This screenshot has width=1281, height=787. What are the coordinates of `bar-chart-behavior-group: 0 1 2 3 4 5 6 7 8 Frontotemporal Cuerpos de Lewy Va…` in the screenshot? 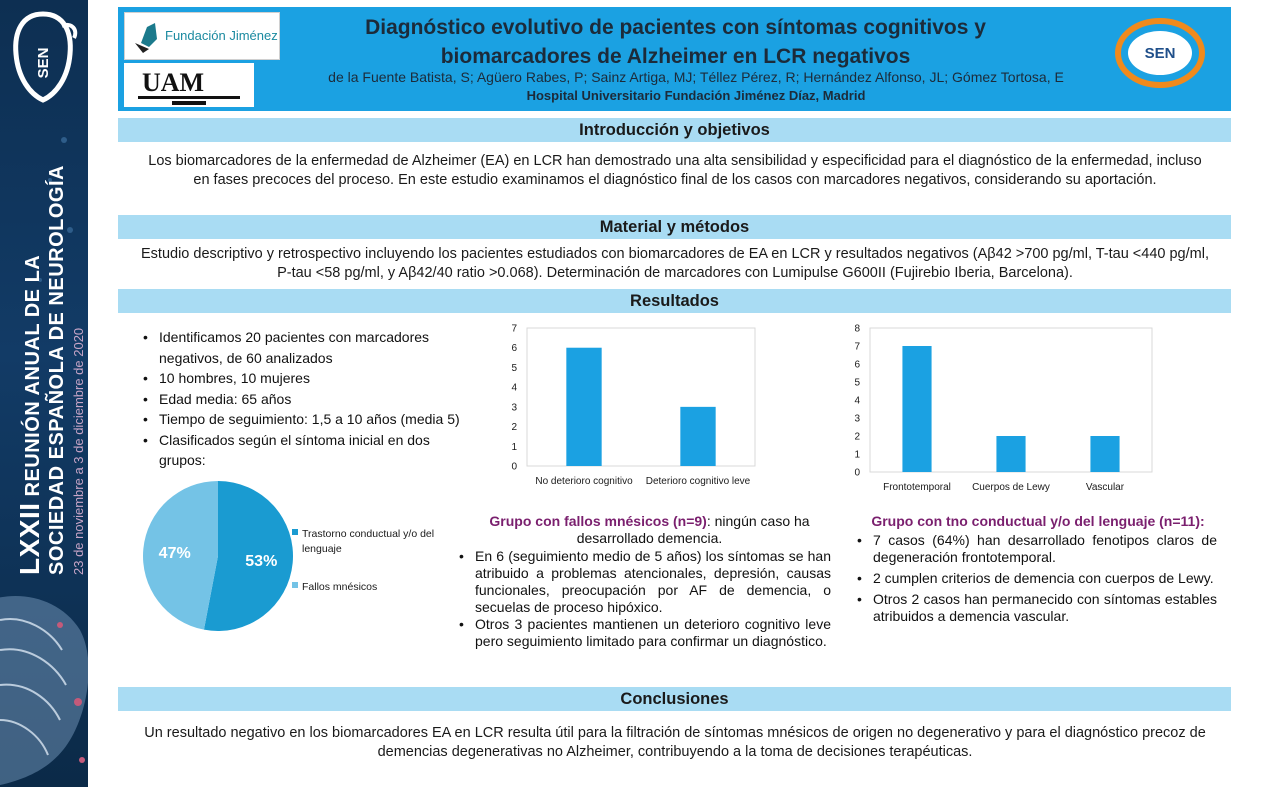 It's located at (1003, 408).